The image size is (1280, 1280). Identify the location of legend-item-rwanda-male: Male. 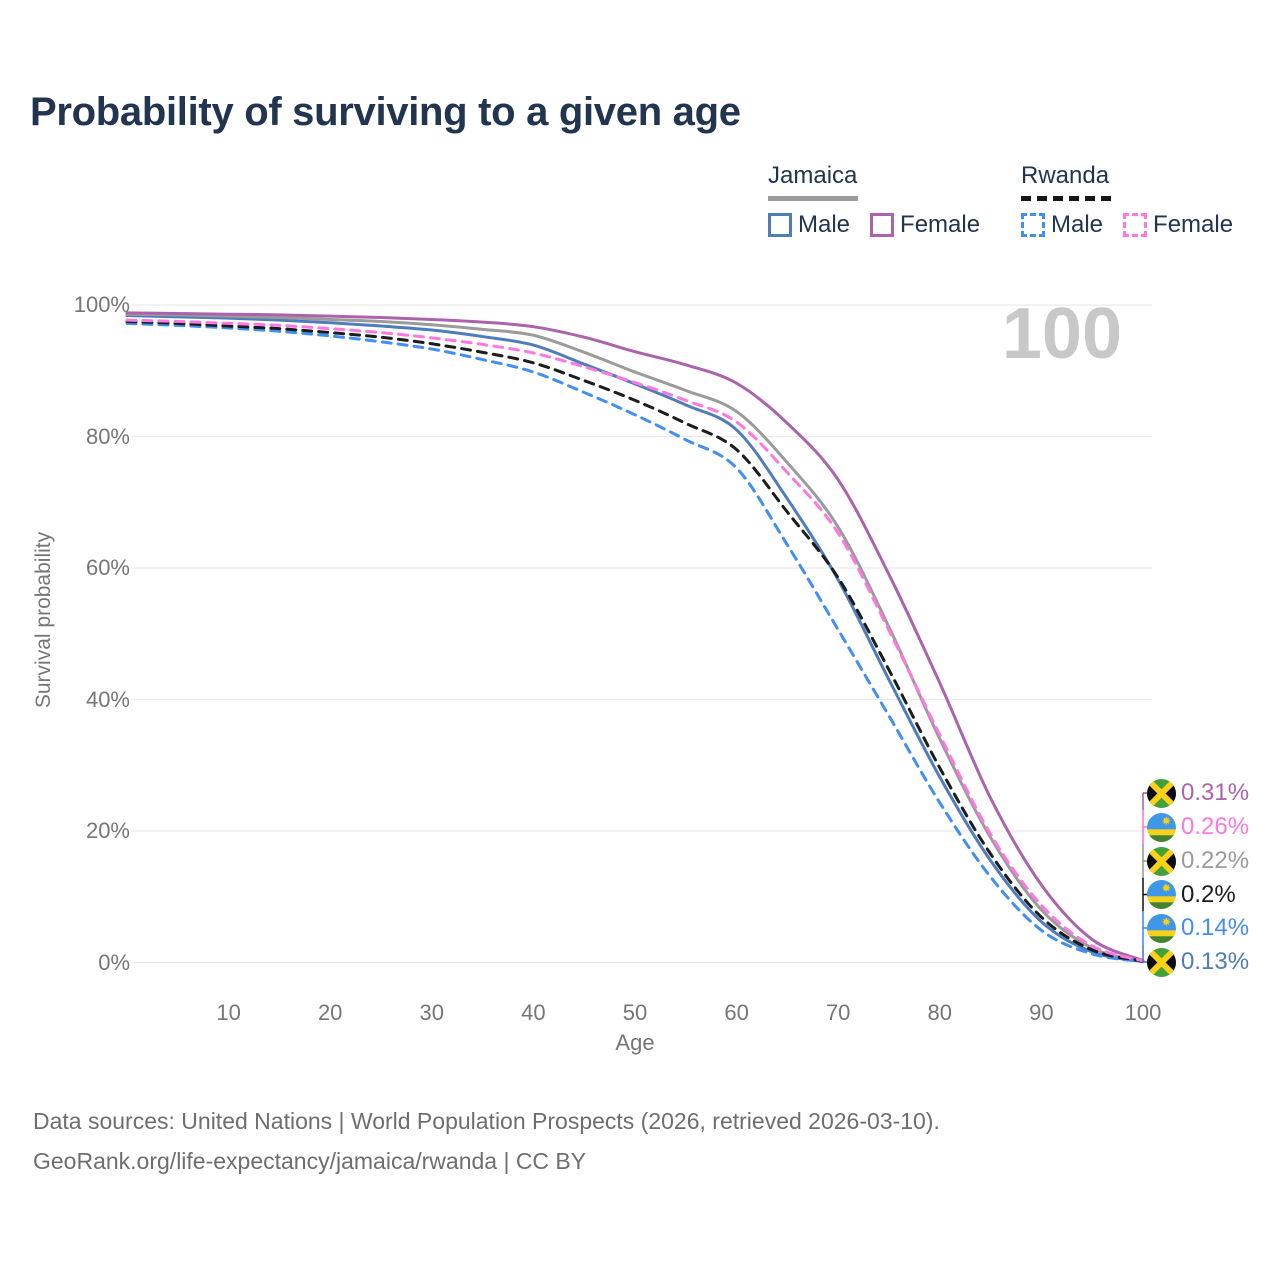
(1062, 225).